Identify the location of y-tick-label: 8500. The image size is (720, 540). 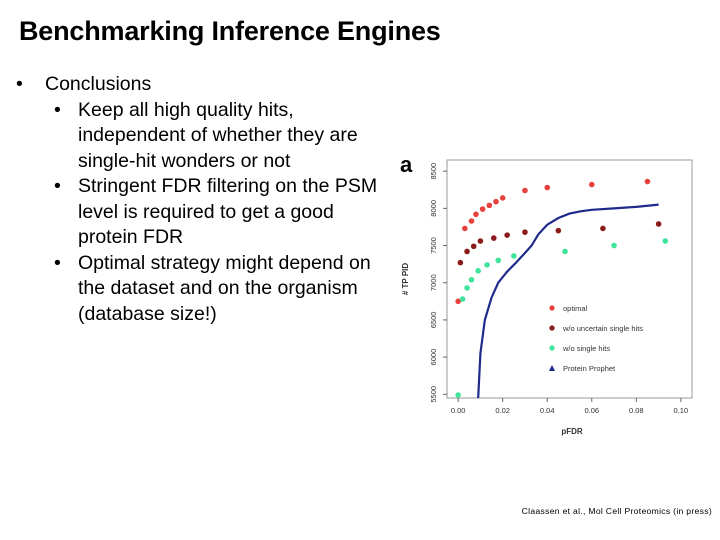
(433, 171).